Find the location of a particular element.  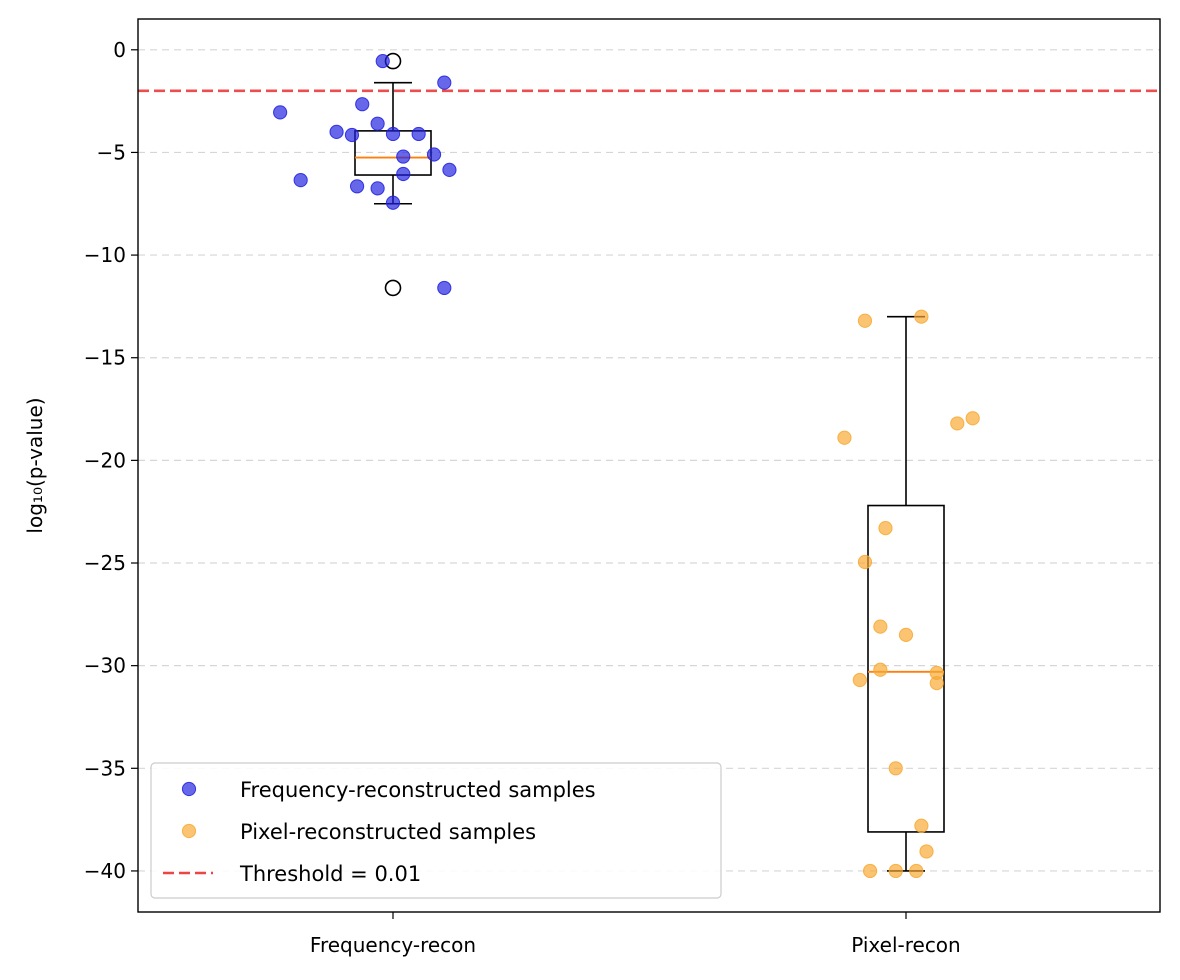

y-tick-label: −15 is located at coordinates (105, 358).